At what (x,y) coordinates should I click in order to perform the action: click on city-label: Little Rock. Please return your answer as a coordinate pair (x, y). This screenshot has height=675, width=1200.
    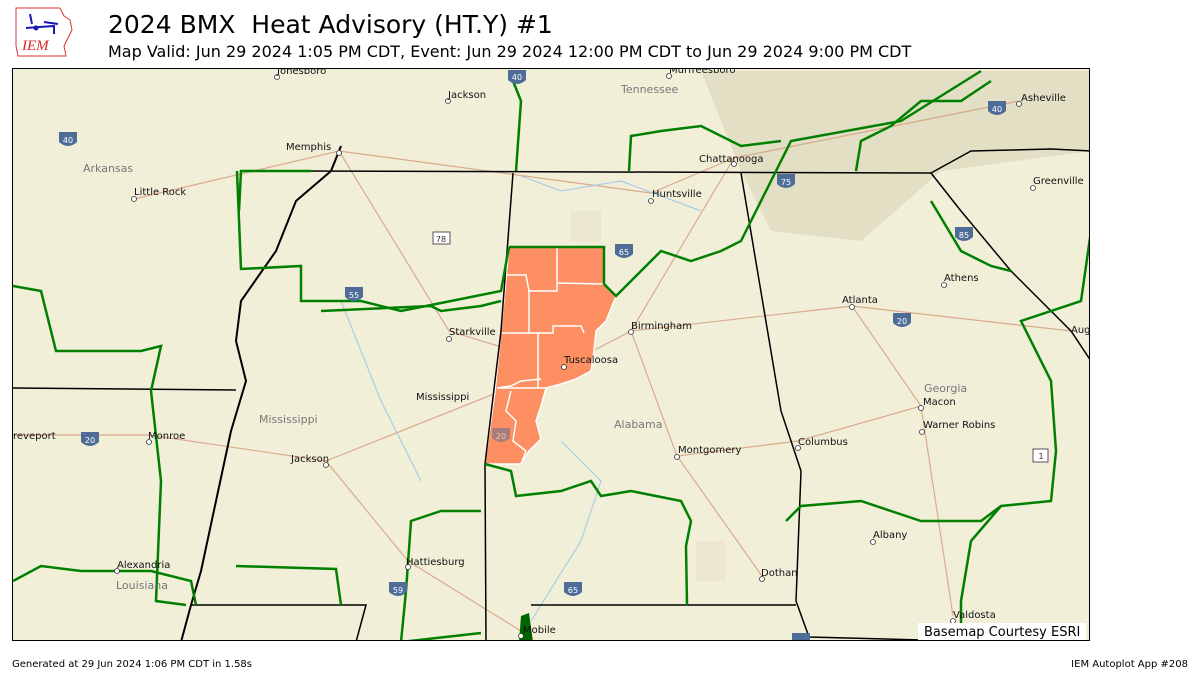
    Looking at the image, I should click on (160, 192).